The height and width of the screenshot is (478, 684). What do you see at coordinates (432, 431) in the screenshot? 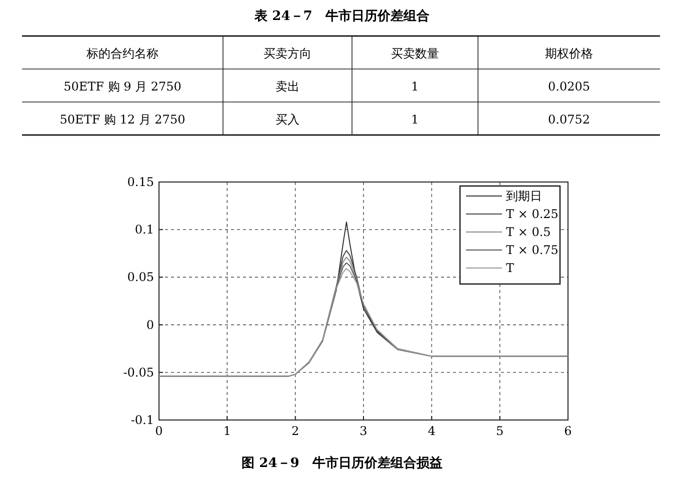
I see `x-tick-label: 4` at bounding box center [432, 431].